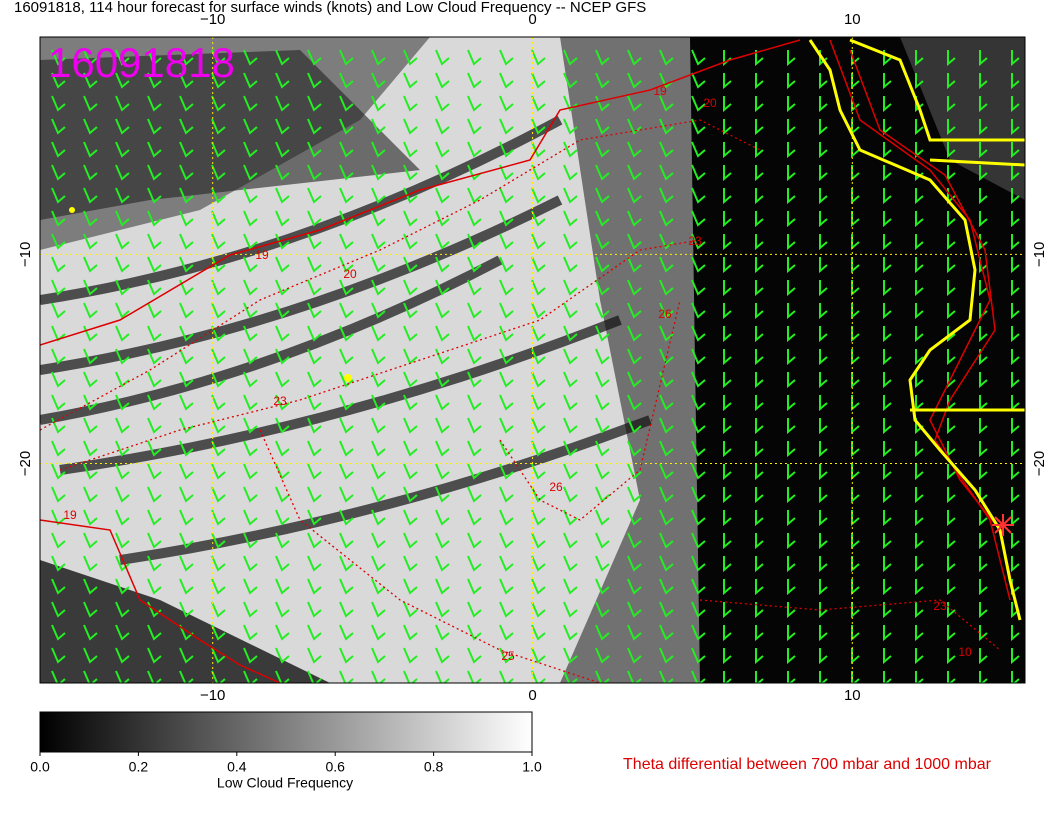 This screenshot has height=816, width=1056. Describe the element at coordinates (301, 285) in the screenshot. I see `streak` at that location.